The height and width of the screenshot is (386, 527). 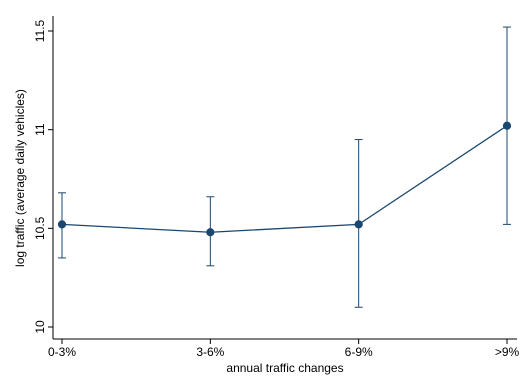 I want to click on y-tick-label: 10.5, so click(x=40, y=228).